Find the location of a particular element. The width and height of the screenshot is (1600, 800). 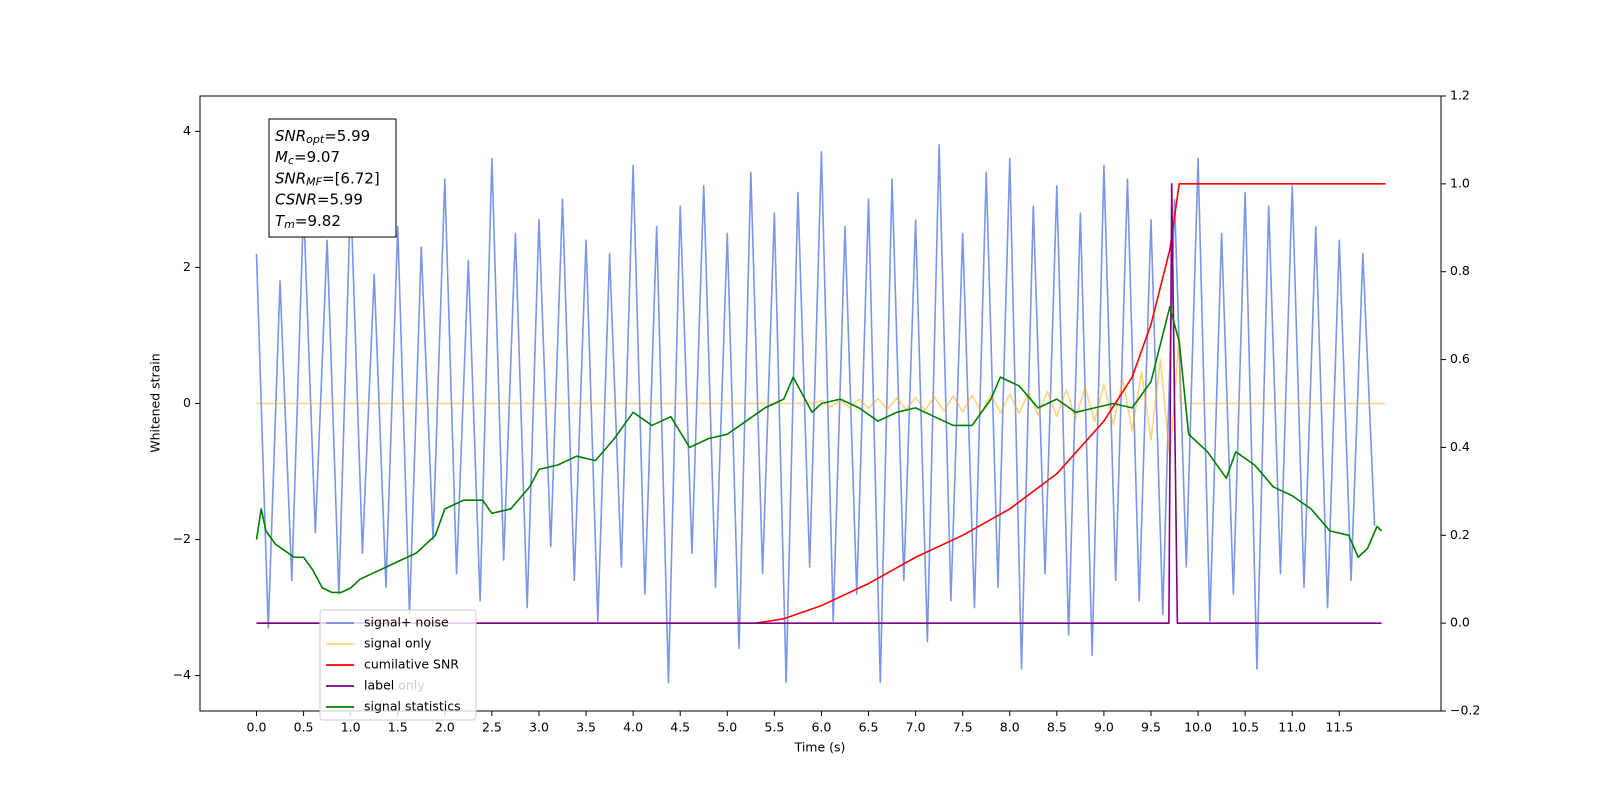

annotation-line: Tm=9.82 is located at coordinates (308, 221).